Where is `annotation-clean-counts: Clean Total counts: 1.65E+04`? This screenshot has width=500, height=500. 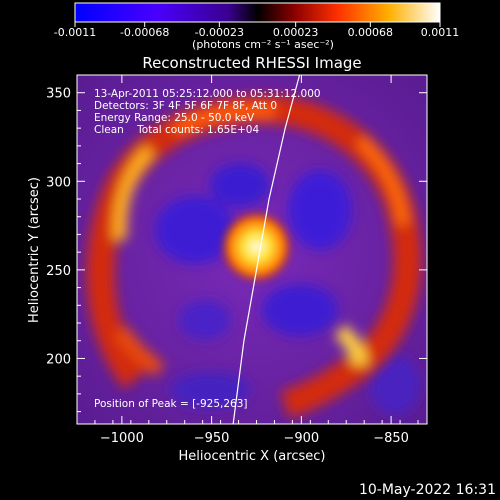 annotation-clean-counts: Clean Total counts: 1.65E+04 is located at coordinates (176, 130).